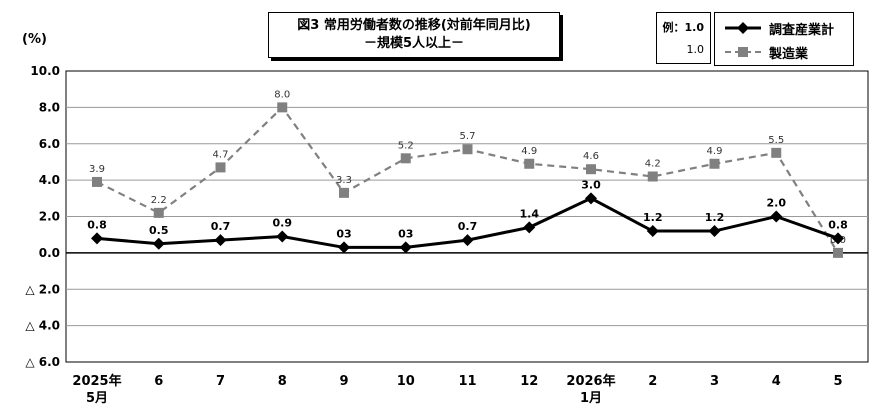 This screenshot has height=413, width=890. I want to click on y-tick-label: 4.0, so click(49, 180).